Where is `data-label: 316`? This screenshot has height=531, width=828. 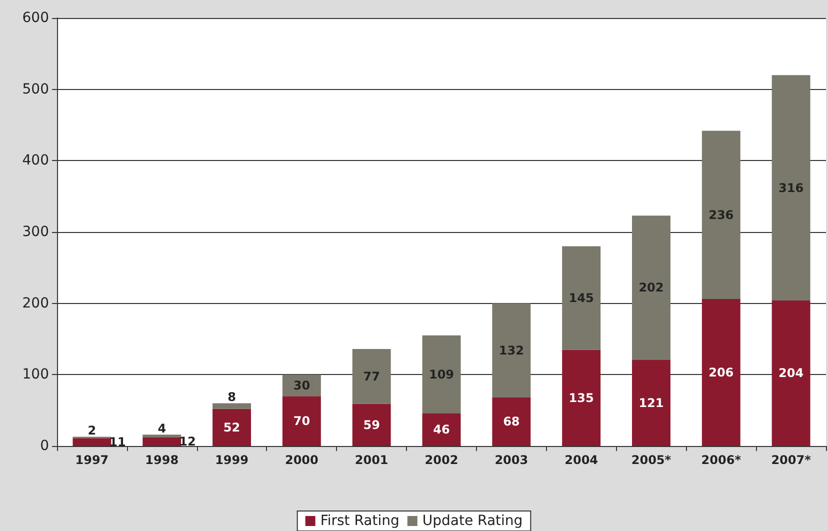
data-label: 316 is located at coordinates (791, 187).